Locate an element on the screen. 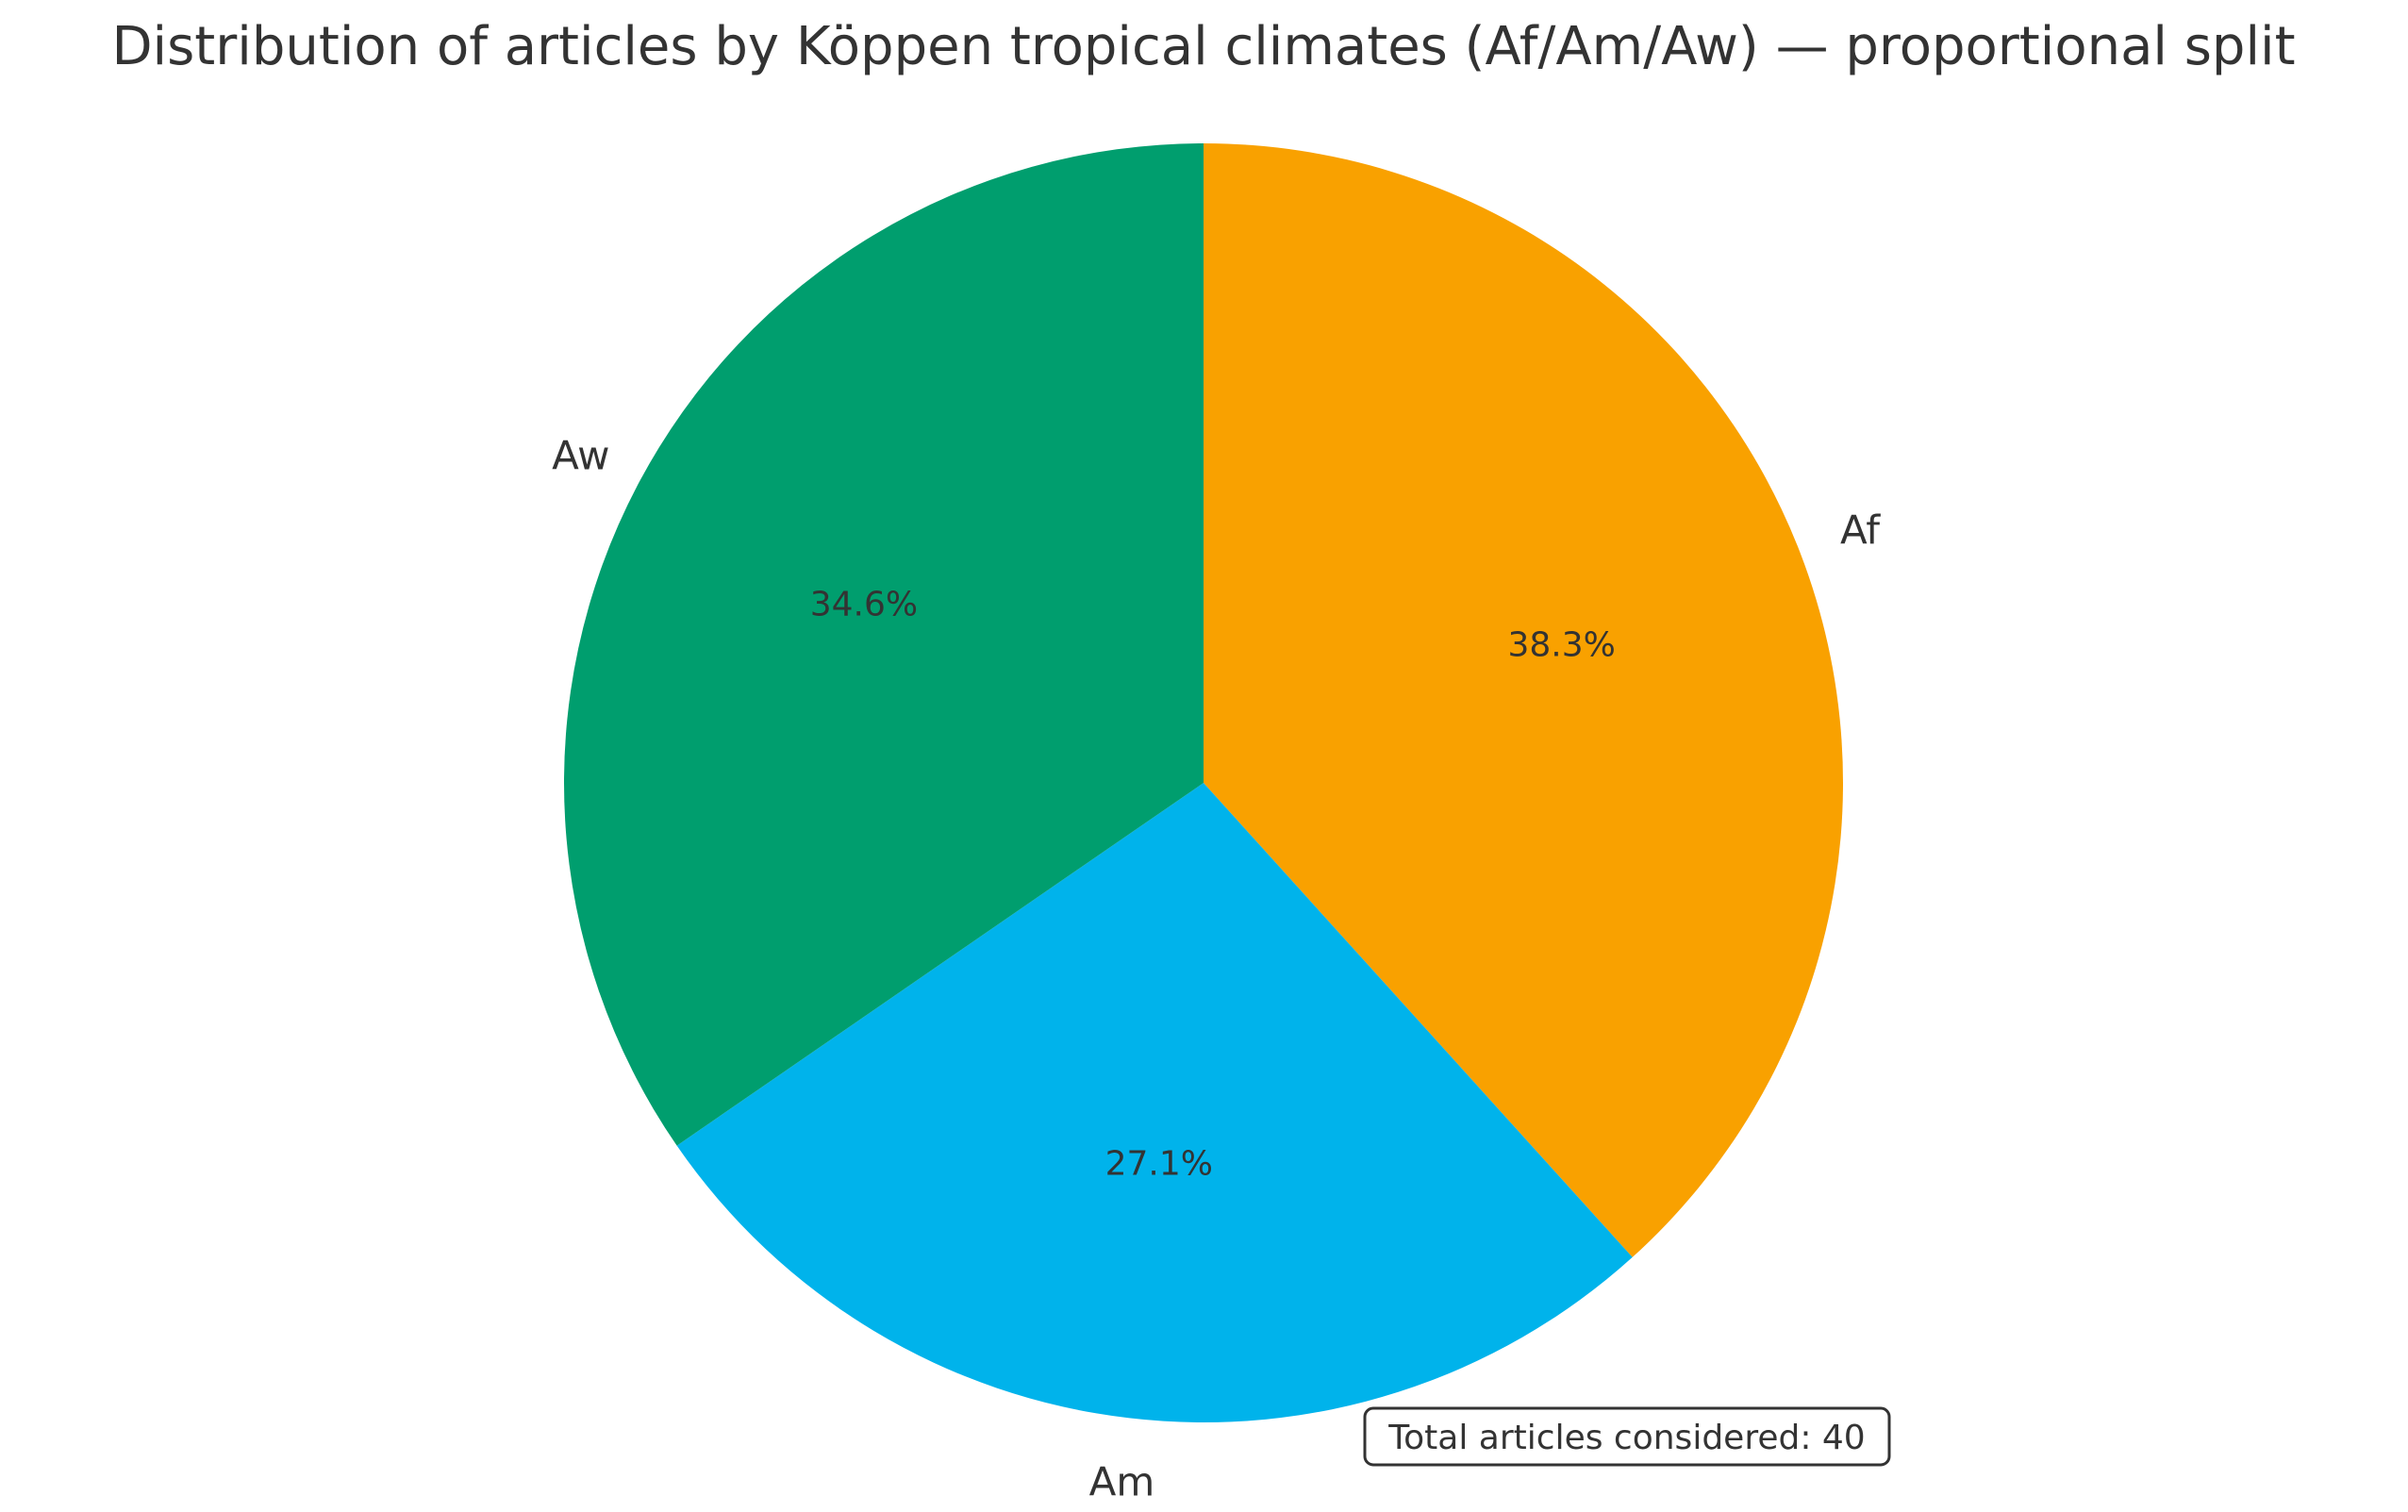 This screenshot has height=1512, width=2408. slice-label-af: Af is located at coordinates (1861, 530).